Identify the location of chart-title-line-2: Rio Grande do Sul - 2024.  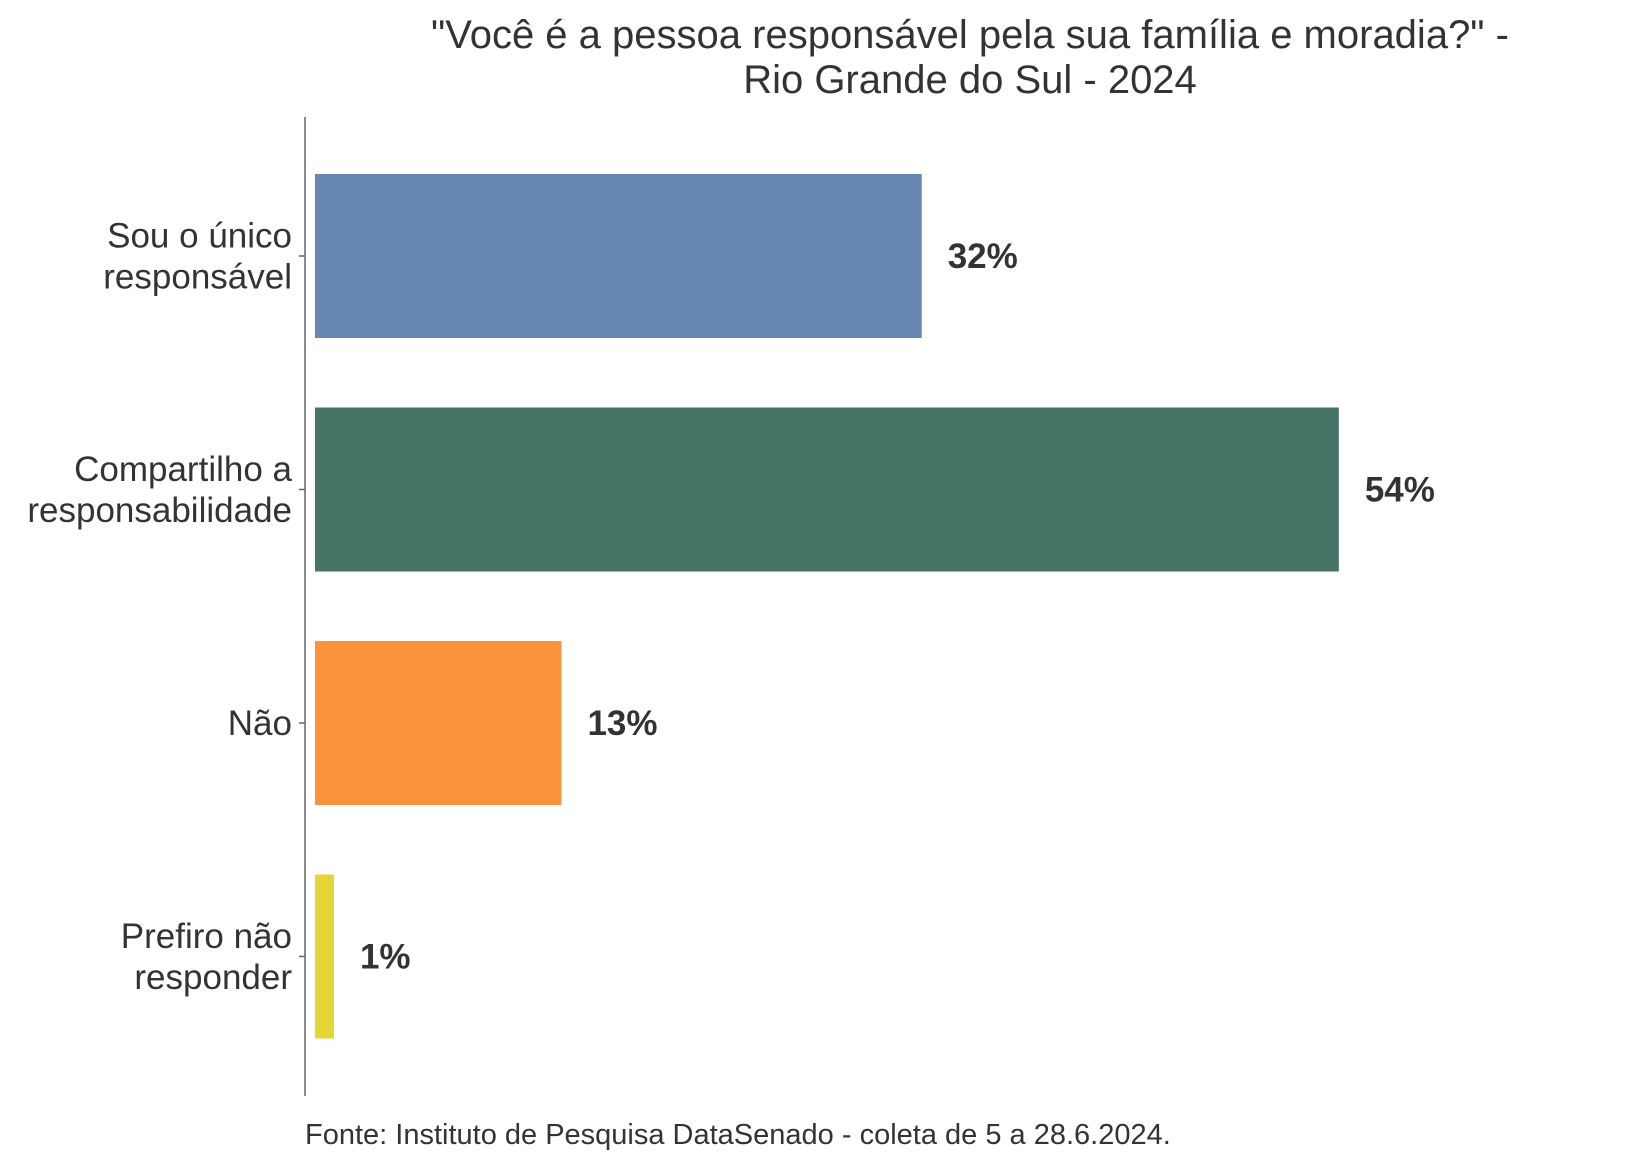
(970, 80).